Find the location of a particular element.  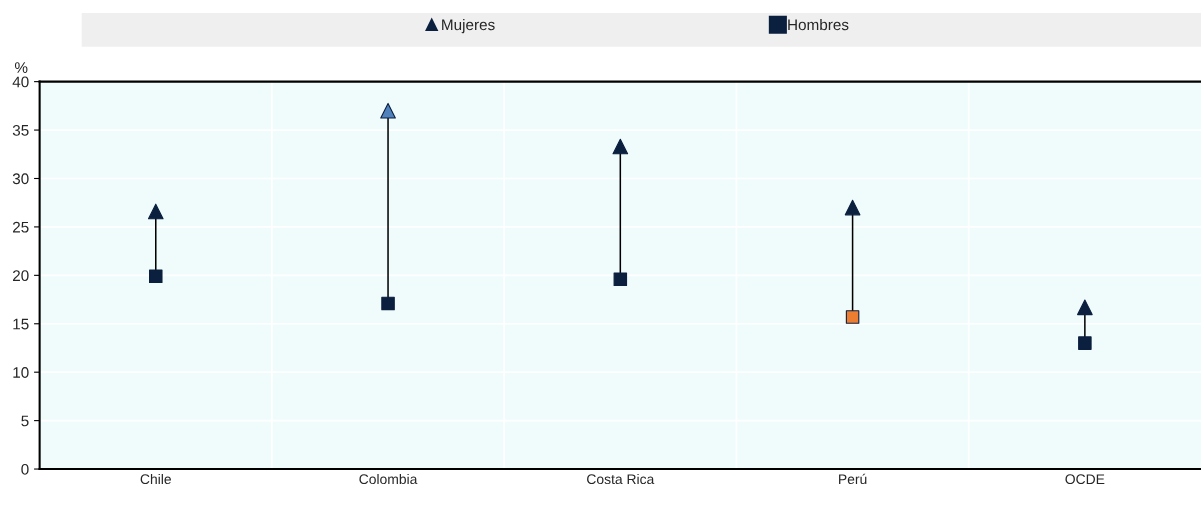

x-tick-label: OCDE is located at coordinates (1085, 479).